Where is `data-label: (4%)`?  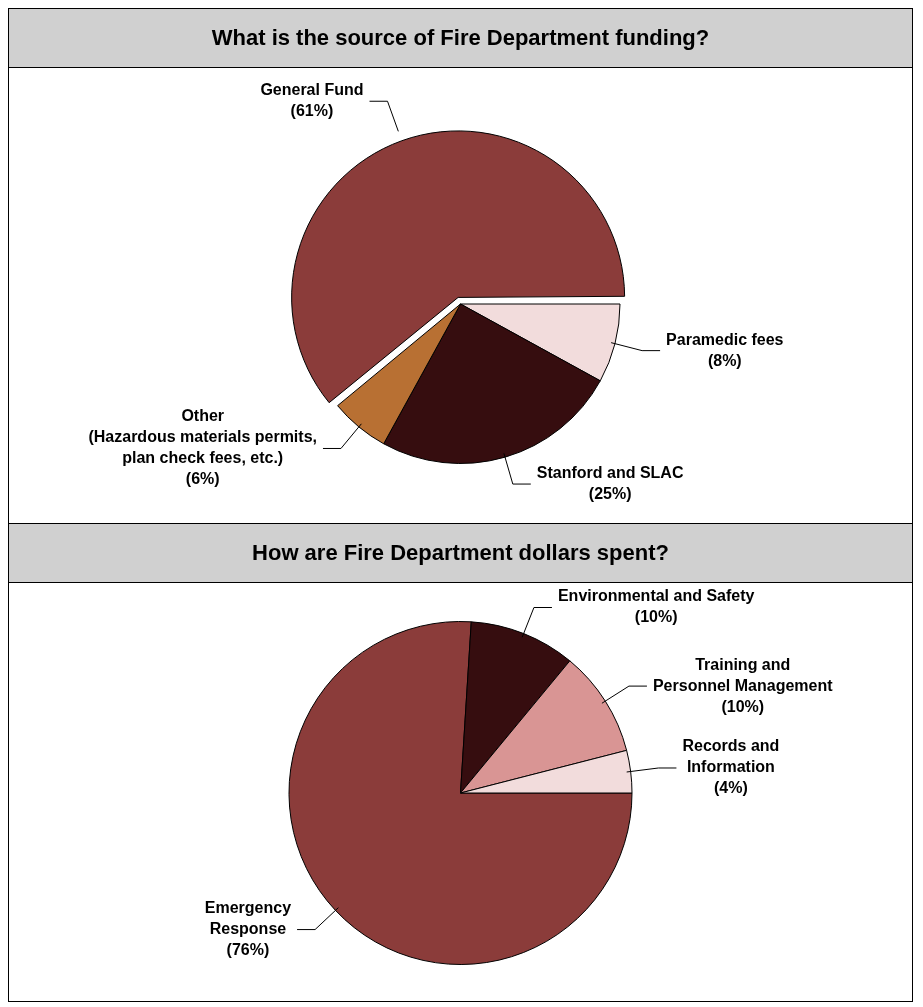 data-label: (4%) is located at coordinates (730, 788).